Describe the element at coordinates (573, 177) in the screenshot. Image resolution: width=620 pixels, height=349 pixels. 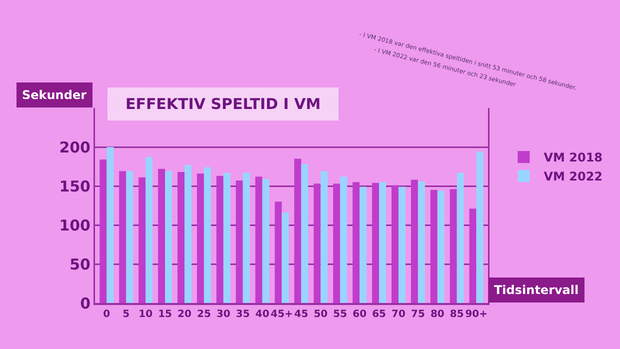
I see `legend-label: VM 2022` at that location.